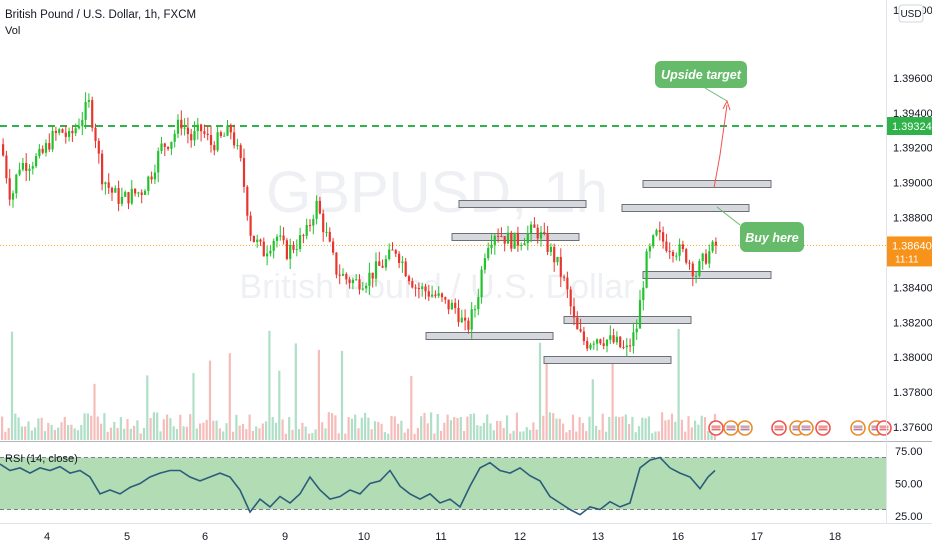 This screenshot has width=932, height=550. Describe the element at coordinates (701, 74) in the screenshot. I see `upside-target-bubble` at that location.